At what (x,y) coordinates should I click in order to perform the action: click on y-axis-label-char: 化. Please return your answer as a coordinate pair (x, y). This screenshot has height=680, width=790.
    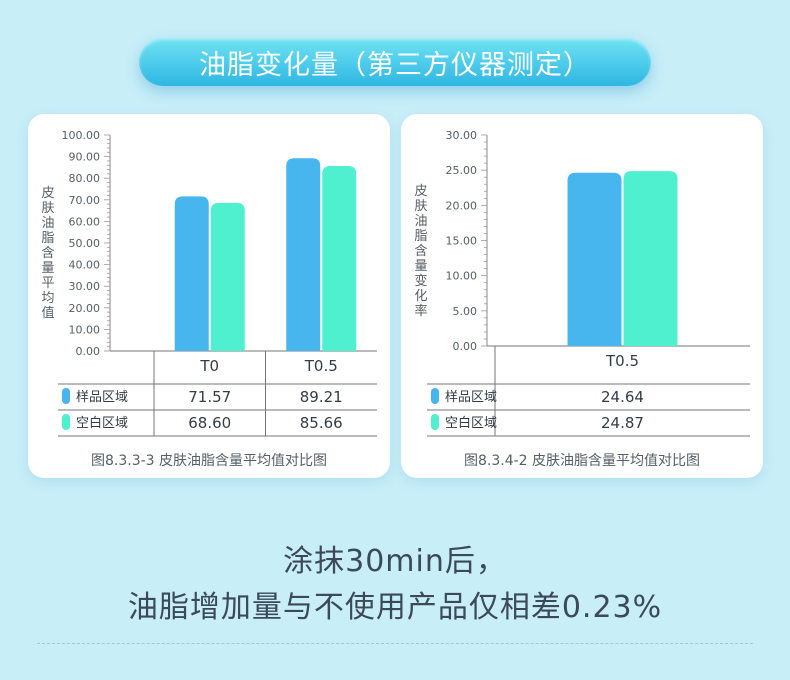
    Looking at the image, I should click on (420, 296).